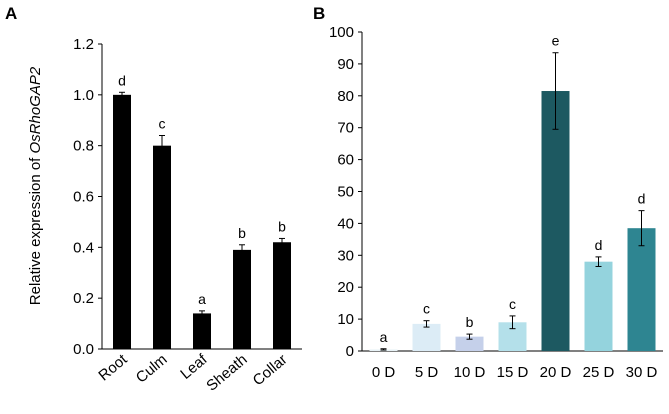  Describe the element at coordinates (345, 64) in the screenshot. I see `panel-b-y-tick-label: 90` at that location.